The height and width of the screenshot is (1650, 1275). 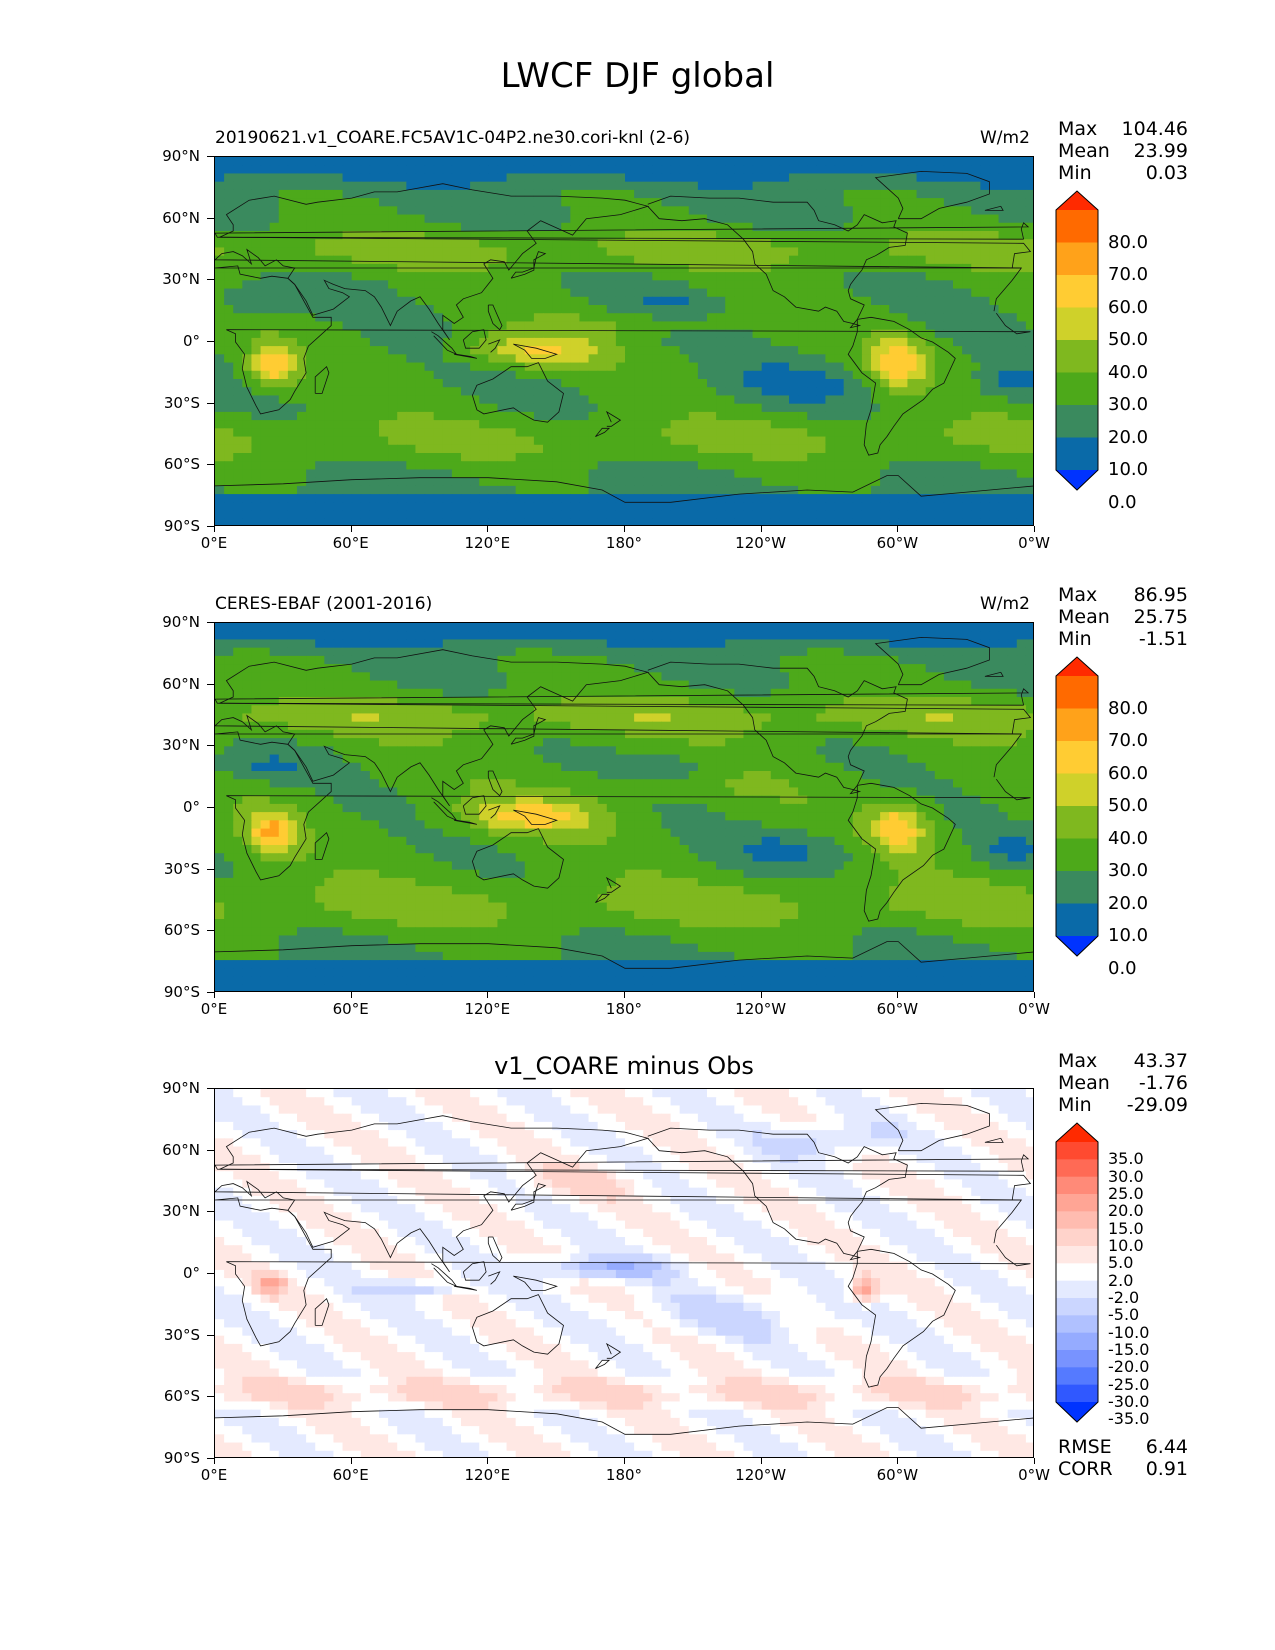 I want to click on stat-max-value: 104.46, so click(x=1154, y=129).